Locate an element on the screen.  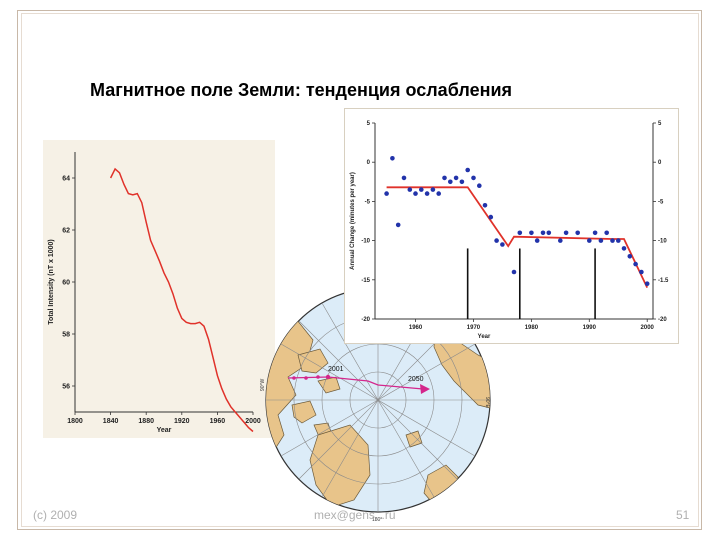
map-label-2050: 2050 is located at coordinates (416, 379).